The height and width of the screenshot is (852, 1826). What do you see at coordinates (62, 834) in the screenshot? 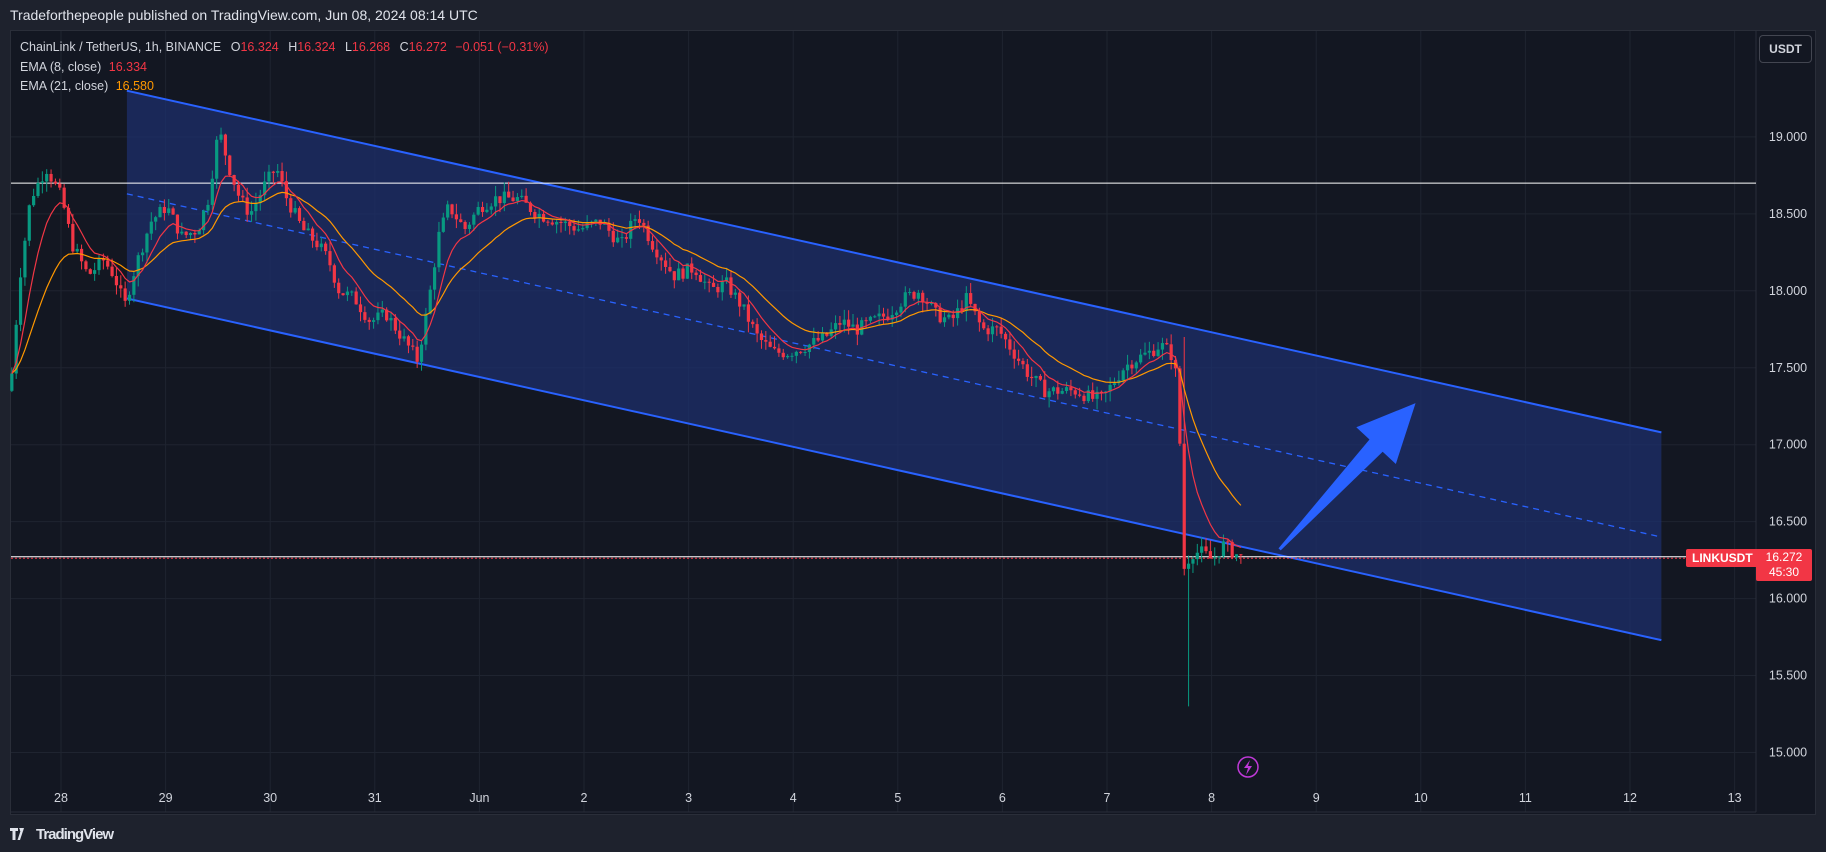
I see `footer: TradingView` at bounding box center [62, 834].